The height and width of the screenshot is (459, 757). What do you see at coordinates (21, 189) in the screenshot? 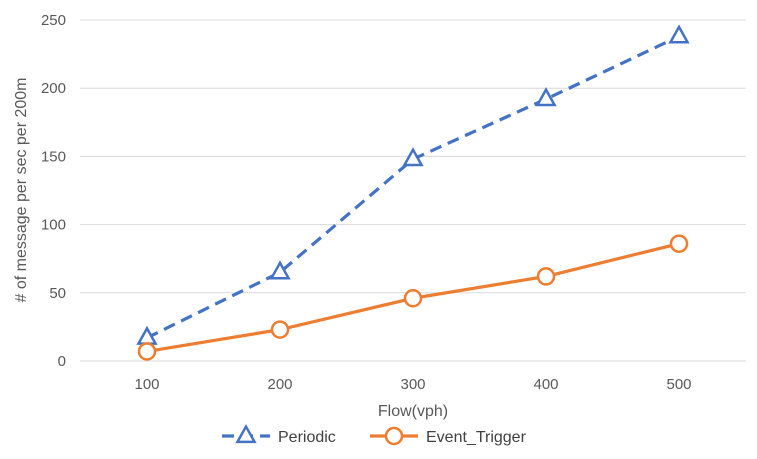
I see `y-axis-title: # of message per sec per 200m` at bounding box center [21, 189].